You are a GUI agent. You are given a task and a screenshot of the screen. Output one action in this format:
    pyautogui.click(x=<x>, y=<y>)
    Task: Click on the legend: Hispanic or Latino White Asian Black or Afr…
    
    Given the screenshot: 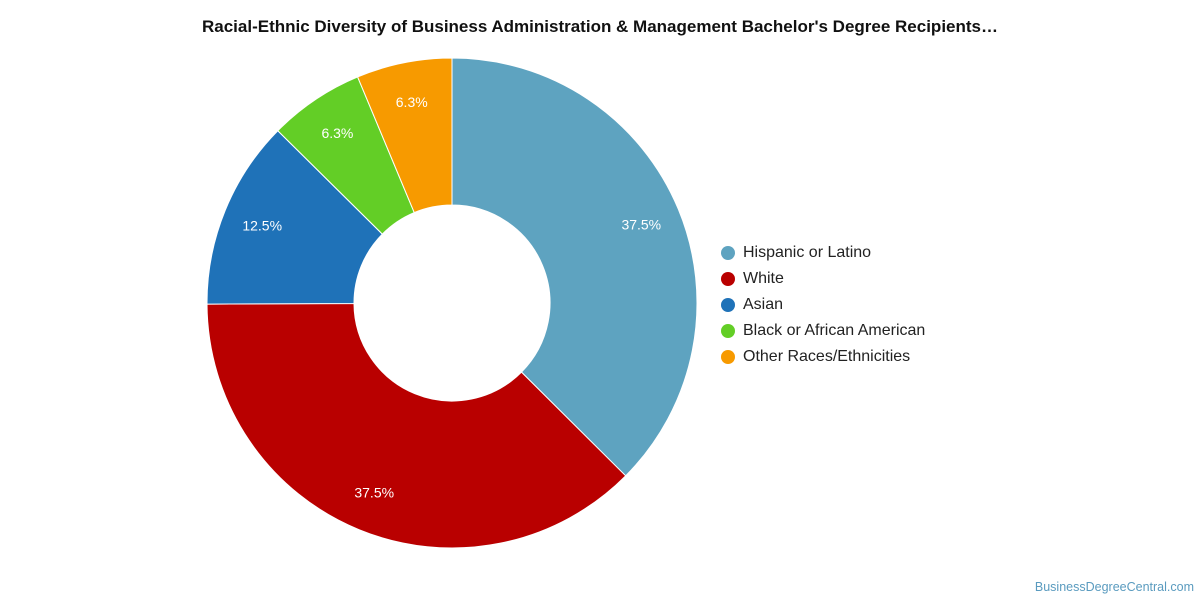 What is the action you would take?
    pyautogui.click(x=823, y=305)
    